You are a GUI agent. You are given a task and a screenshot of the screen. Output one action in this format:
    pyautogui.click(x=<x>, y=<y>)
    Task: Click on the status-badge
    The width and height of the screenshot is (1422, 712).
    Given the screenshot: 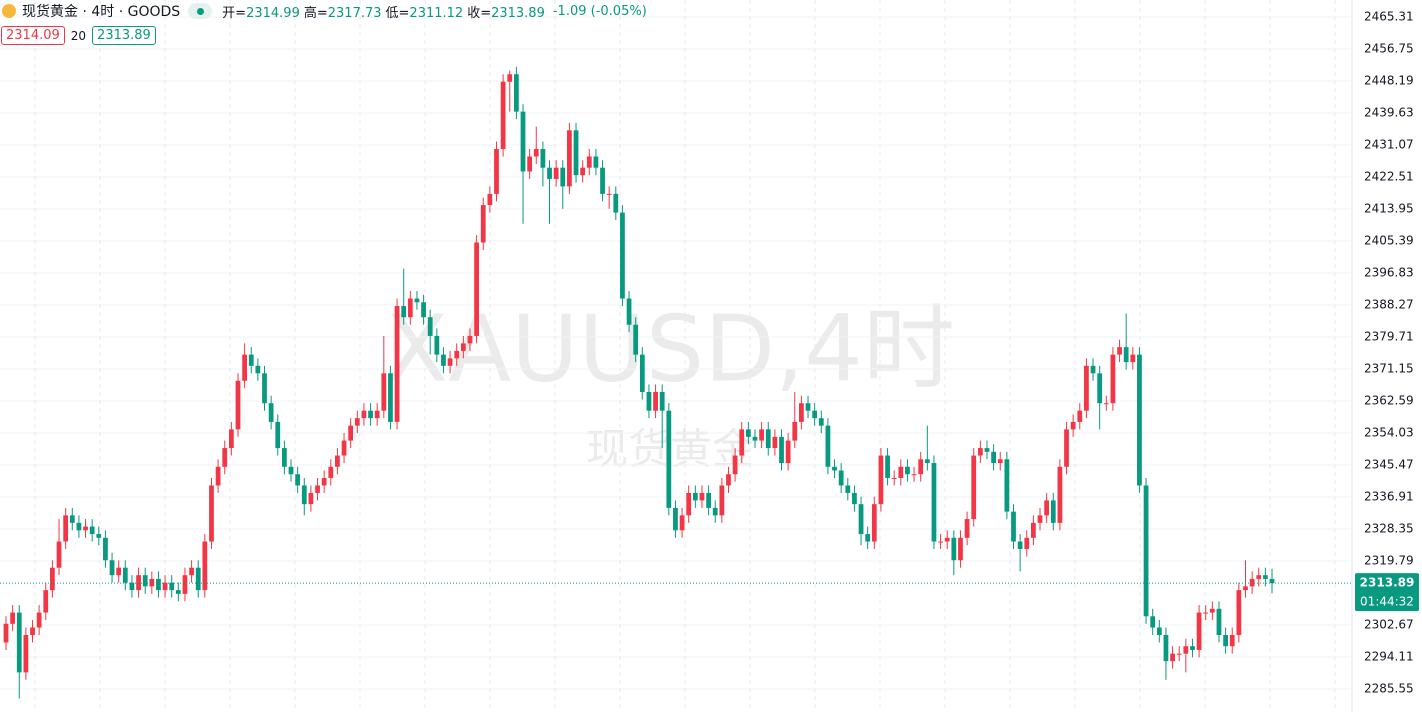 What is the action you would take?
    pyautogui.click(x=200, y=11)
    